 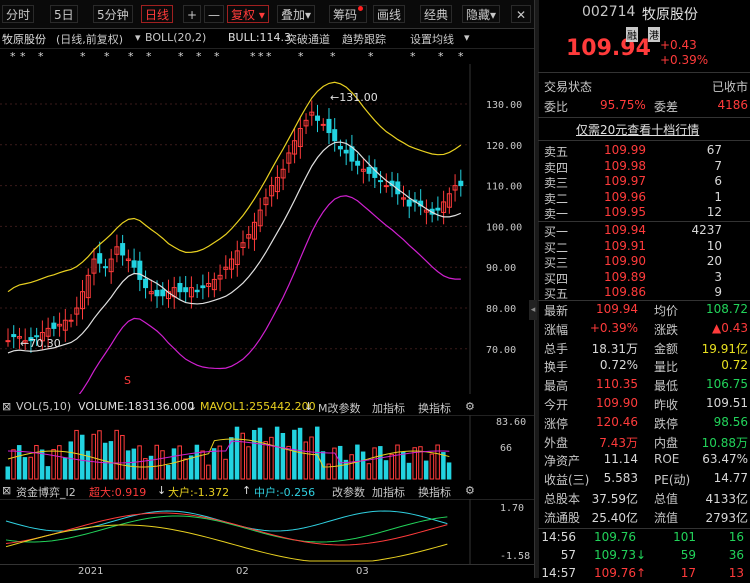 What do you see at coordinates (46, 492) in the screenshot?
I see `flow-label: 资金博弈_I2` at bounding box center [46, 492].